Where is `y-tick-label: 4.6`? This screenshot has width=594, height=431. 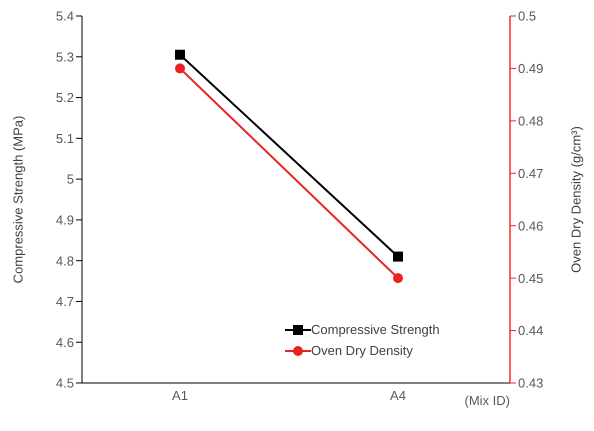
y-tick-label: 4.6 is located at coordinates (65, 342).